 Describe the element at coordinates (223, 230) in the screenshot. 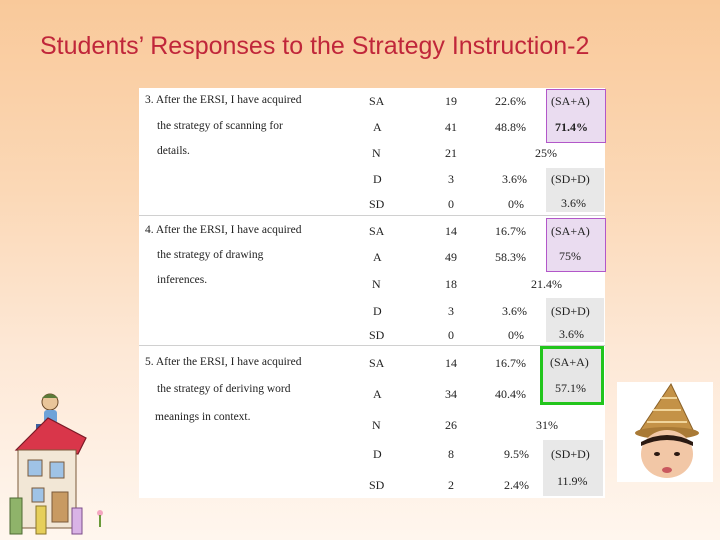

I see `item-4-line-1: 4. After the ERSI, I have acquired` at that location.